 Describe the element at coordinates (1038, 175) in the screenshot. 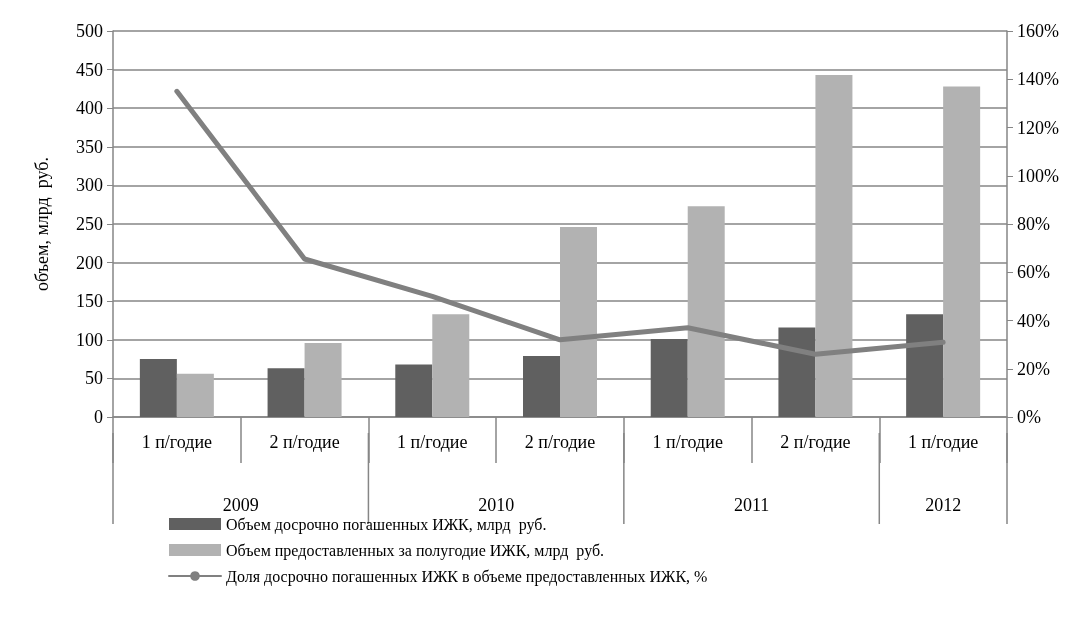

I see `y2-tick-label: 100%` at that location.